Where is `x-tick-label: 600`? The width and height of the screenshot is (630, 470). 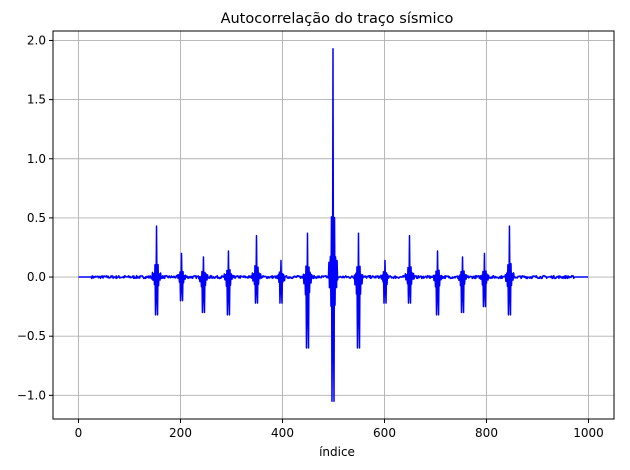 x-tick-label: 600 is located at coordinates (384, 433).